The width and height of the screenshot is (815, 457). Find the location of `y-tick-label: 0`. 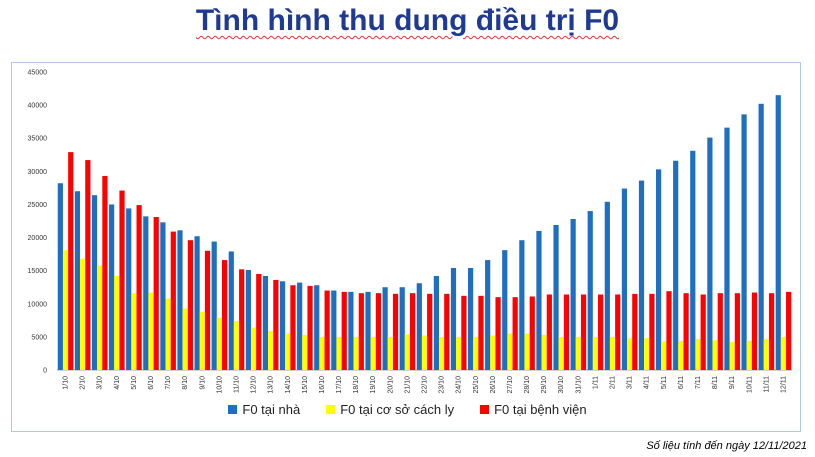

y-tick-label: 0 is located at coordinates (45, 371).